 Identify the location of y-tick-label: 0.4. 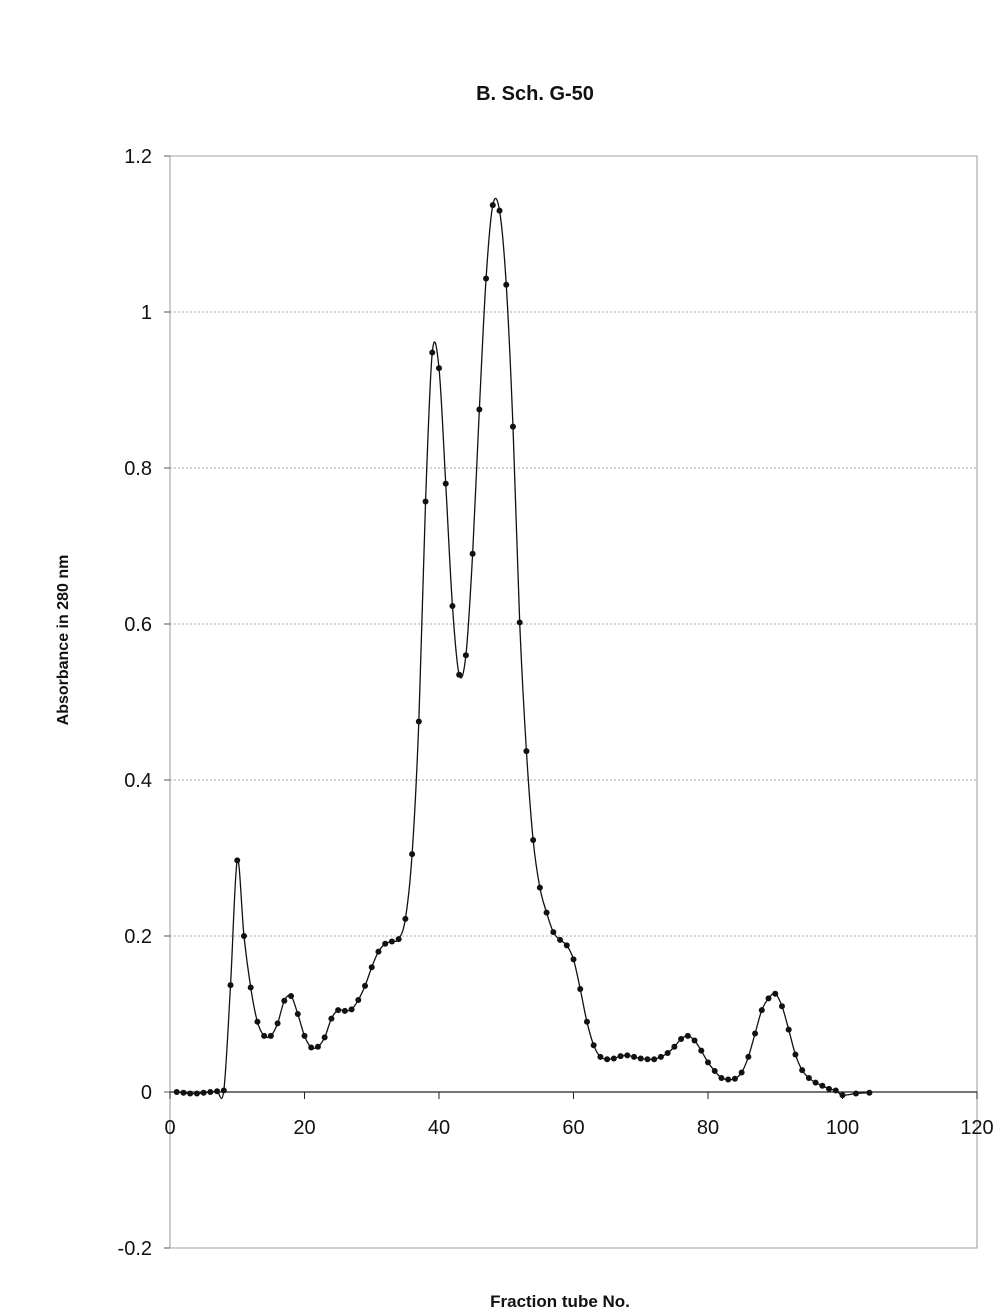
(138, 781).